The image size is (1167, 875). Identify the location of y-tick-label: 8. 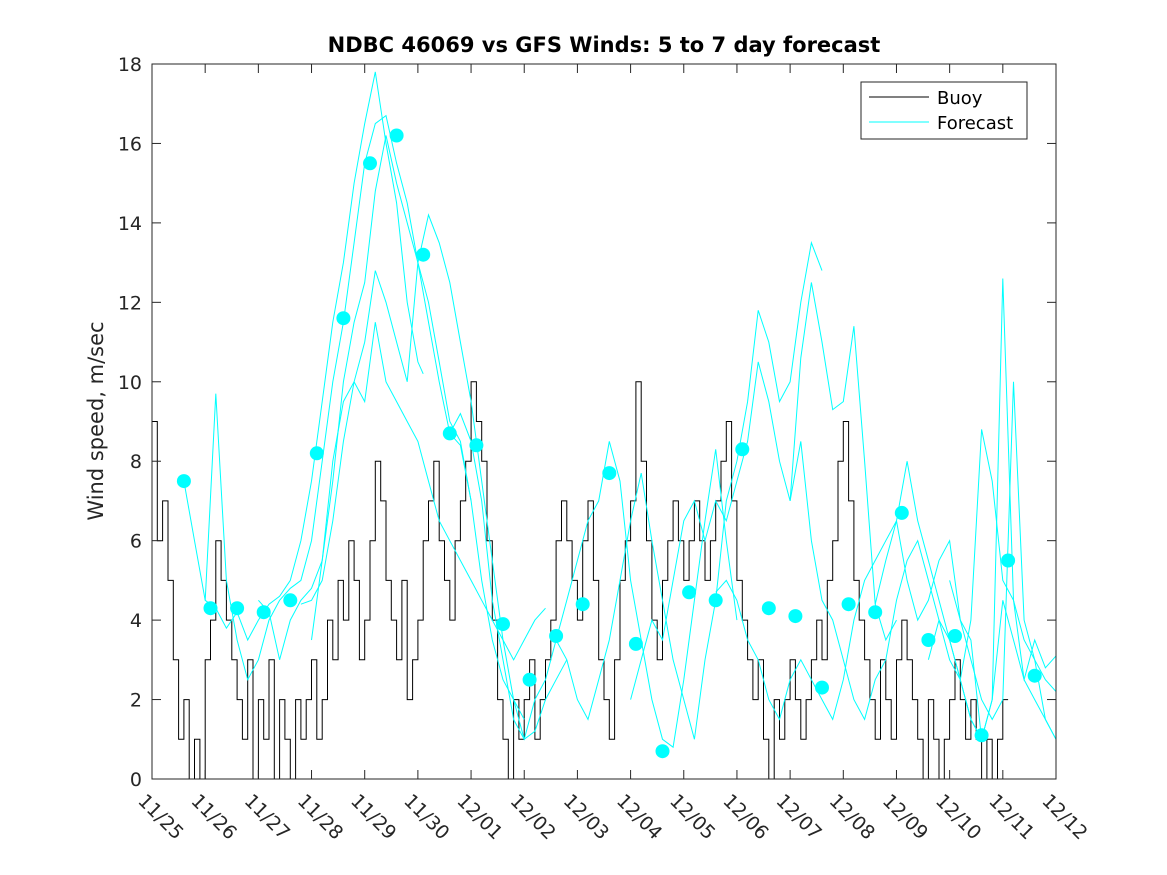
(136, 462).